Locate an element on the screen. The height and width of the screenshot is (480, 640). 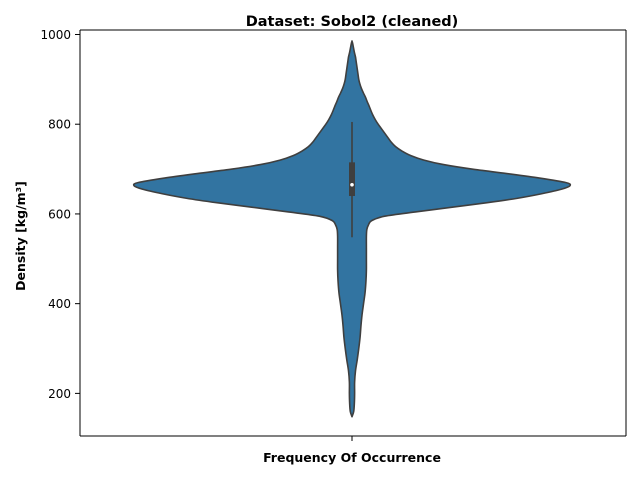
iqr-box is located at coordinates (352, 179).